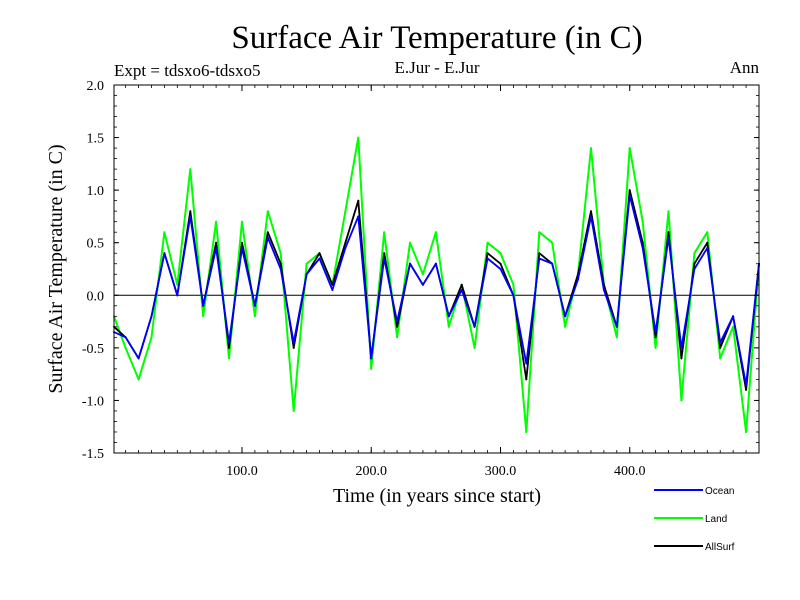 This screenshot has width=800, height=600. What do you see at coordinates (719, 491) in the screenshot?
I see `legend-label-ocean: Ocean` at bounding box center [719, 491].